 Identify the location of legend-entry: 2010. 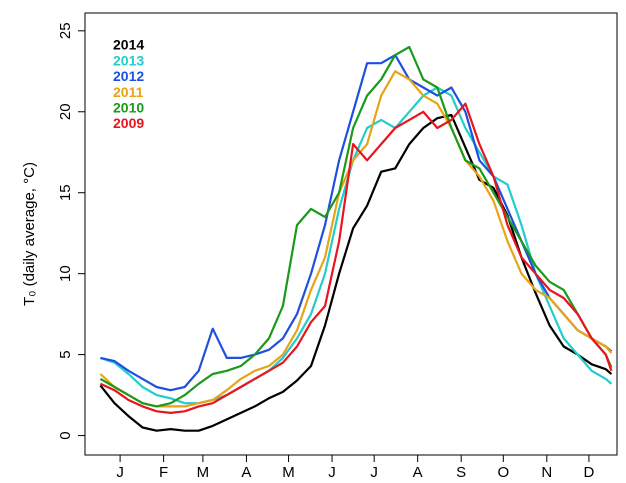
(128, 108).